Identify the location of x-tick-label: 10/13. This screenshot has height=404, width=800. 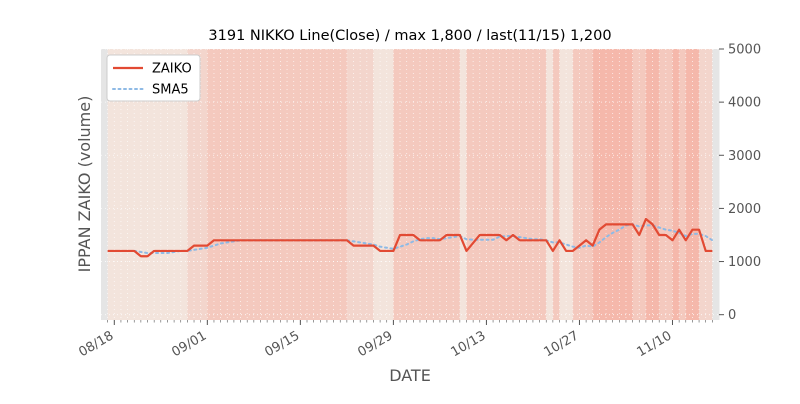
(468, 344).